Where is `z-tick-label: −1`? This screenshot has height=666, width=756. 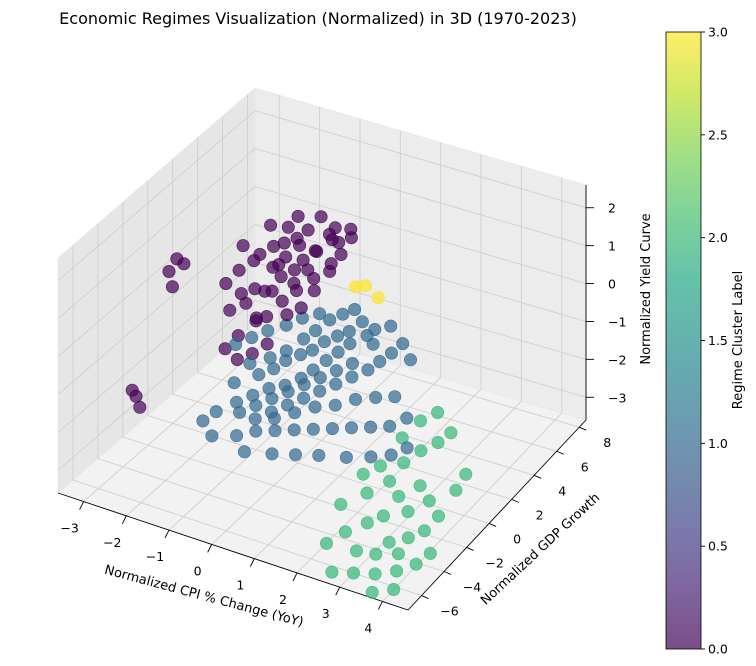
z-tick-label: −1 is located at coordinates (617, 321).